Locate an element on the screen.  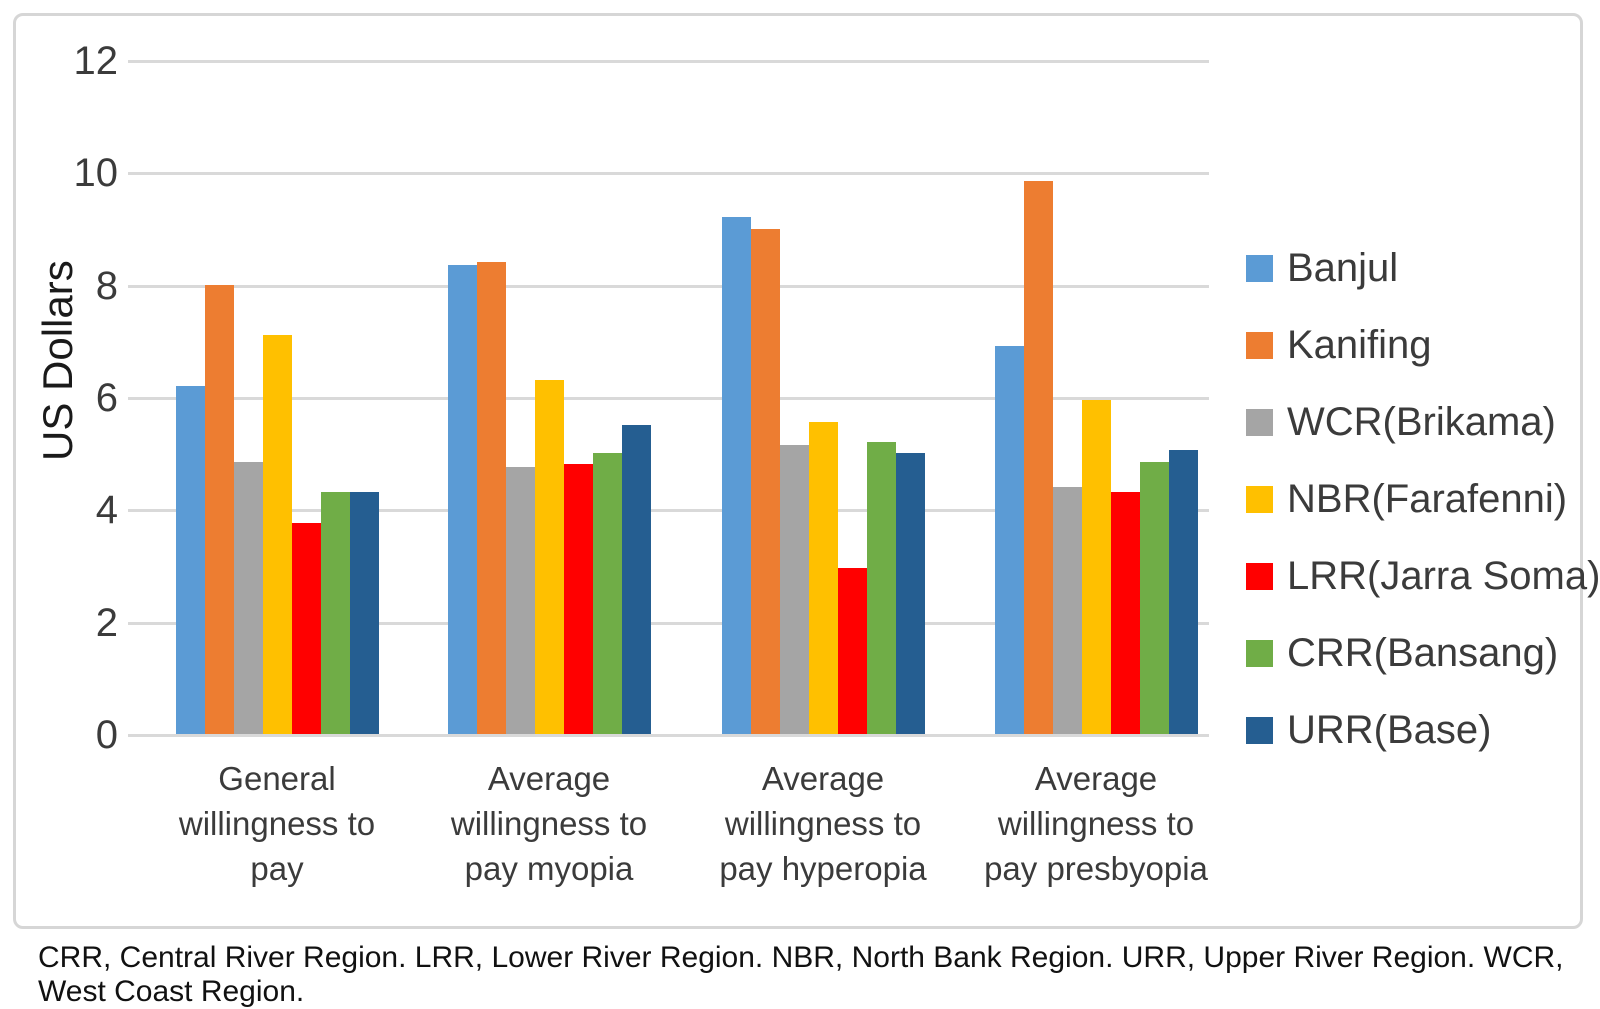
gridline-y10 is located at coordinates (676, 174).